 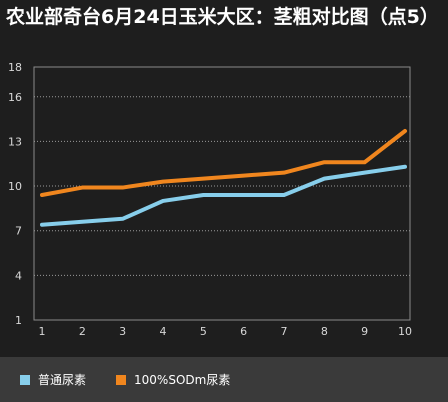 I want to click on y-tick-label: 13, so click(x=15, y=141).